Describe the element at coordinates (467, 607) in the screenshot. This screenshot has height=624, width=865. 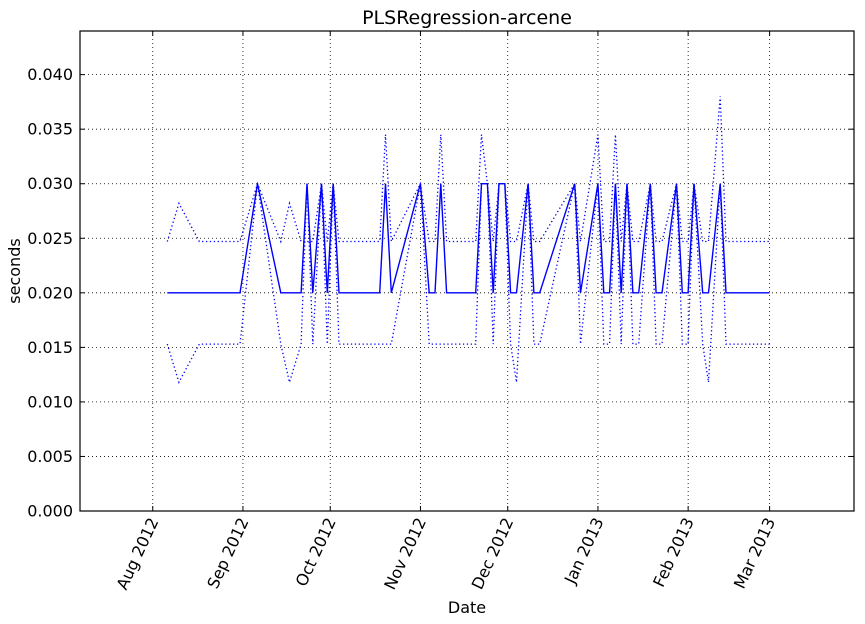
I see `x-axis-label: Date` at that location.